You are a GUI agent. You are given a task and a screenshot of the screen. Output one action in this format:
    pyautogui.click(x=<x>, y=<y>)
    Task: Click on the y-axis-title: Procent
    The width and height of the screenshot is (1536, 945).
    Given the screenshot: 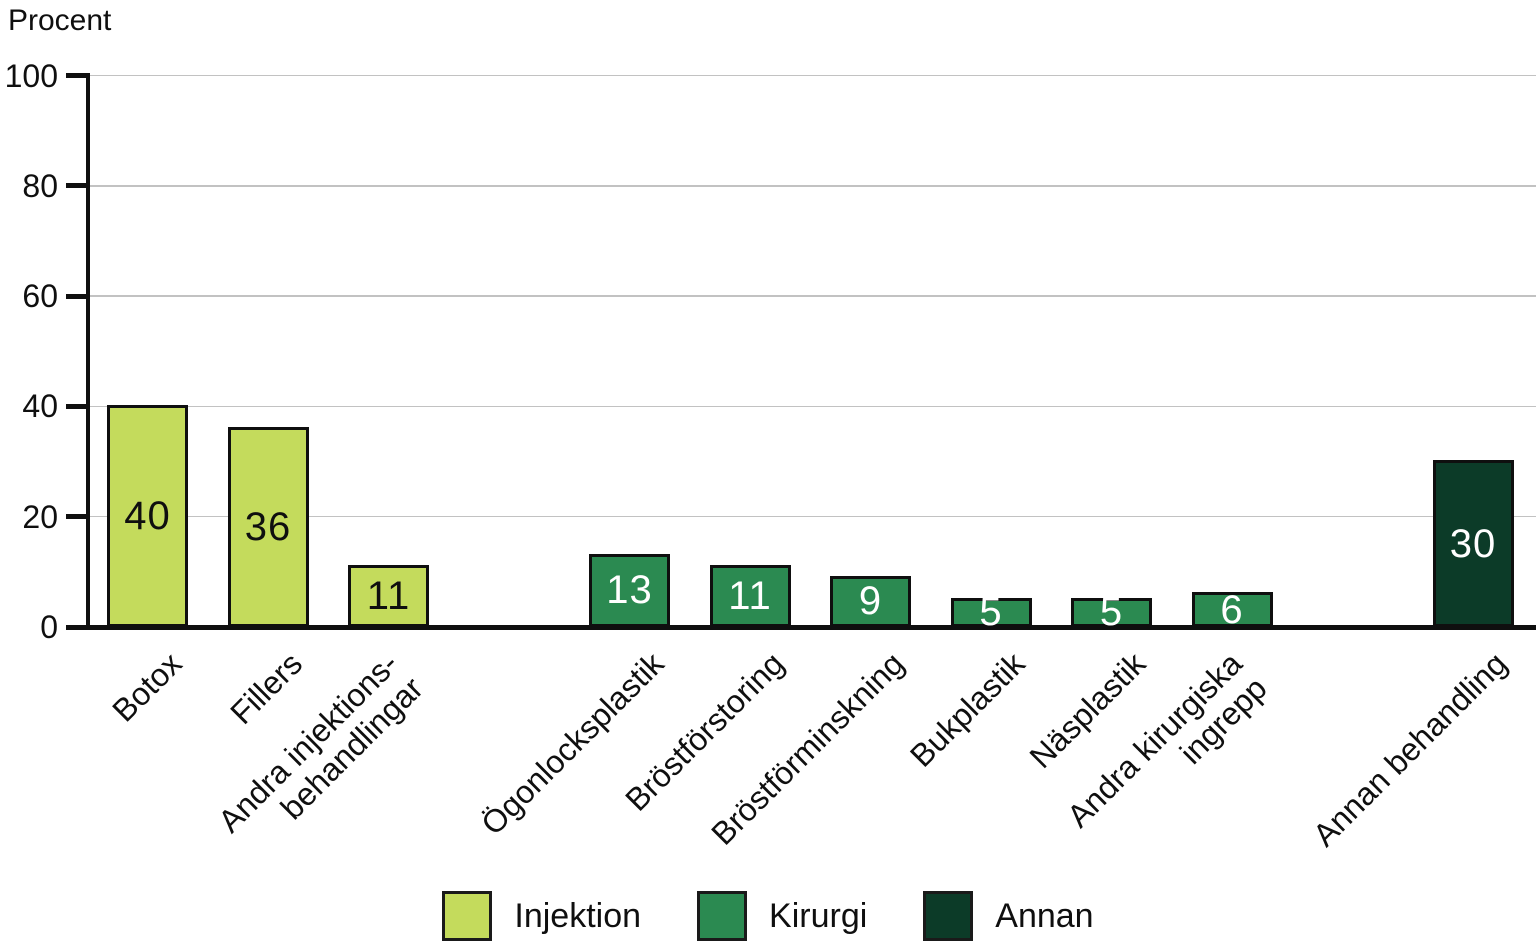 What is the action you would take?
    pyautogui.click(x=60, y=20)
    